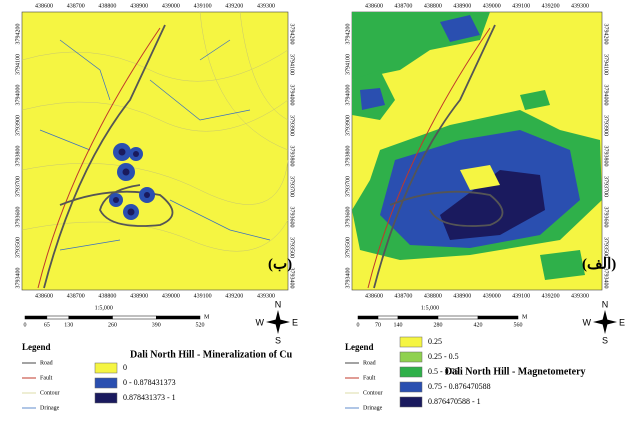  What do you see at coordinates (47, 325) in the screenshot?
I see `scale-label: 65` at bounding box center [47, 325].